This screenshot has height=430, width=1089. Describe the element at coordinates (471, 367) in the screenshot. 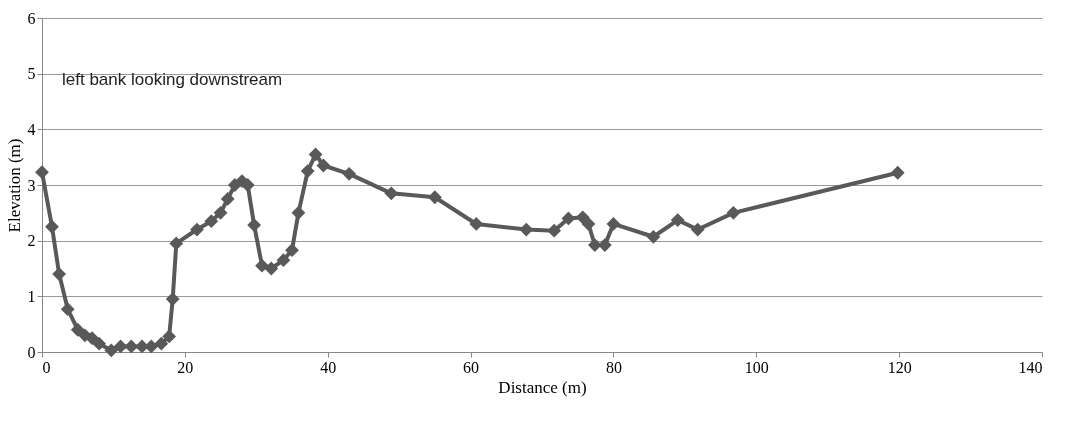

I see `x-tick-label: 60` at that location.